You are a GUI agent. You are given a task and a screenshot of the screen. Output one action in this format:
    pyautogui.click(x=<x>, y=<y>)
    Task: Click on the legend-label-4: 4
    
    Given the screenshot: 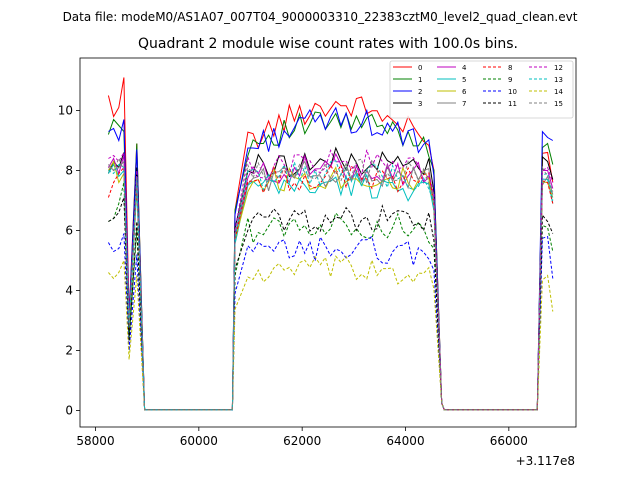 What is the action you would take?
    pyautogui.click(x=464, y=68)
    